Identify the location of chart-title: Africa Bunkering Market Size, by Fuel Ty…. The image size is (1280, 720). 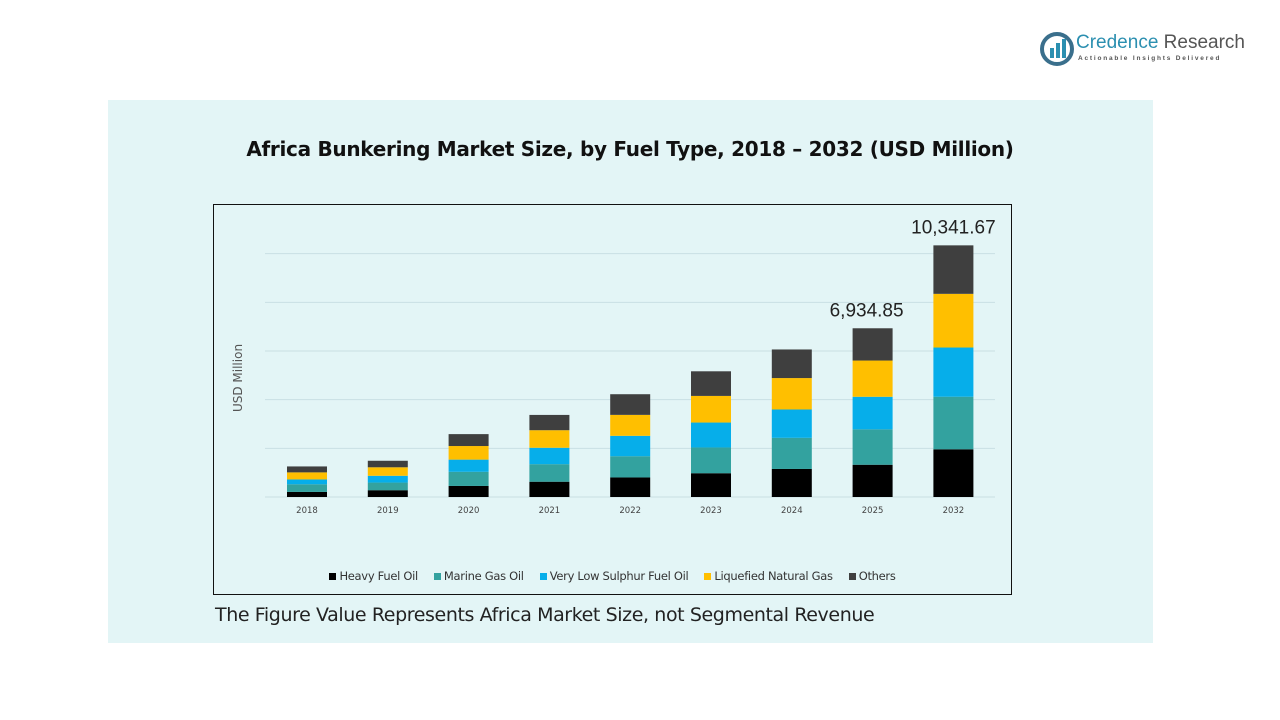
(630, 149).